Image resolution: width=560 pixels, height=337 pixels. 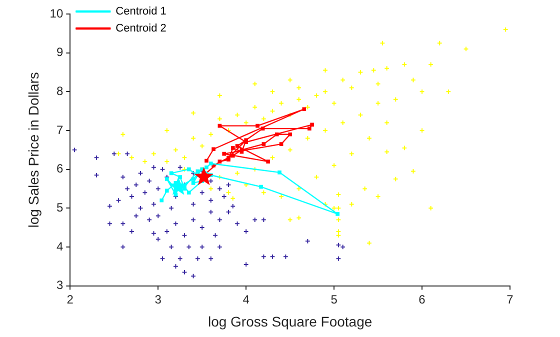 I want to click on y-tick-label: 7, so click(x=60, y=129).